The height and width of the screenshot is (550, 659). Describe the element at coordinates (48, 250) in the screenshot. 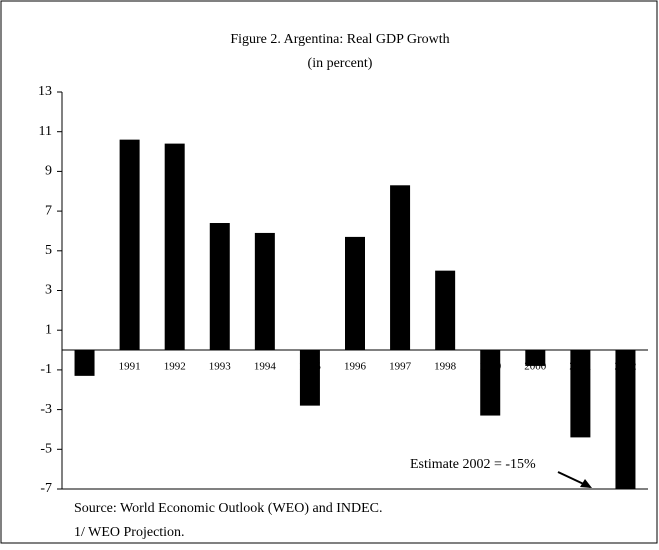

I see `y-tick-label: 5` at that location.